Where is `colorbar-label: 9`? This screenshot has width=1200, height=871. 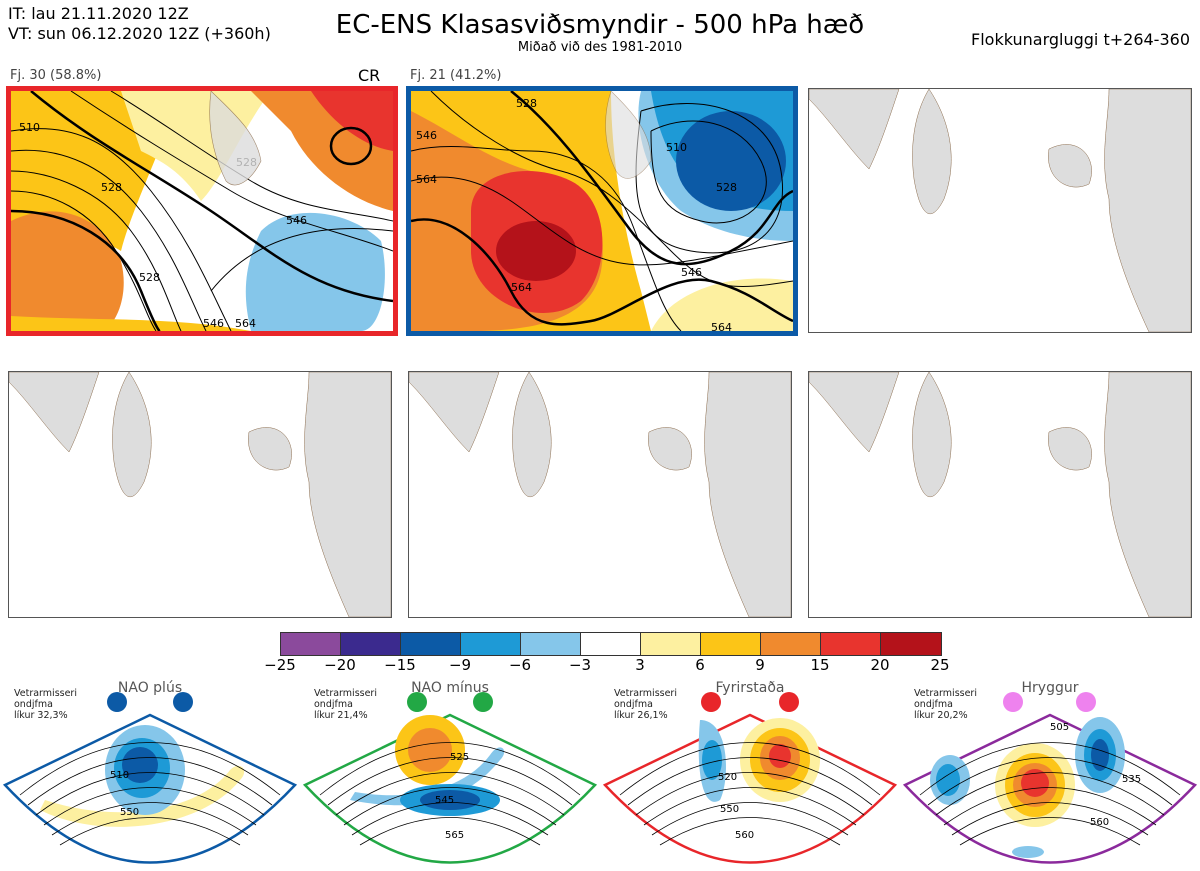
colorbar-label: 9 is located at coordinates (760, 665).